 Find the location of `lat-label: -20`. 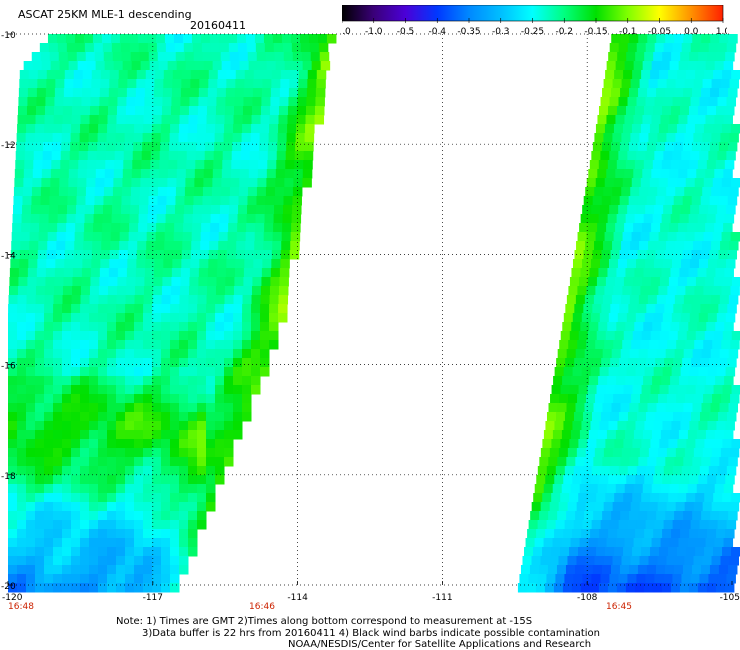

lat-label: -20 is located at coordinates (8, 587).